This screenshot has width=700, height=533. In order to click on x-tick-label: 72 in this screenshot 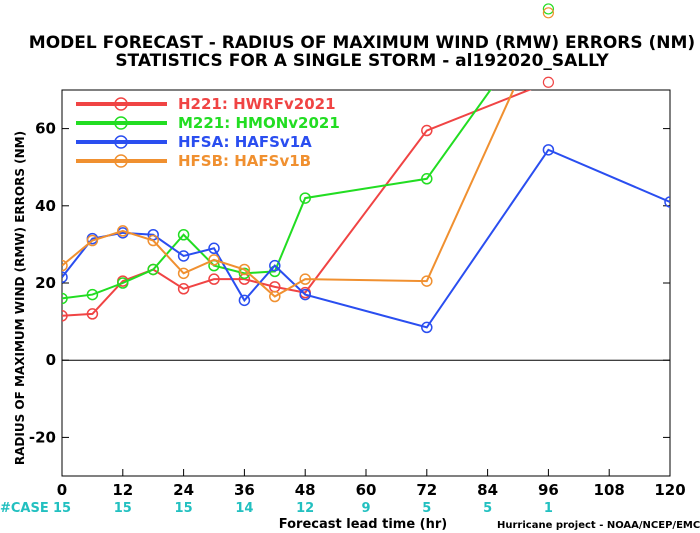, I will do `click(426, 490)`.